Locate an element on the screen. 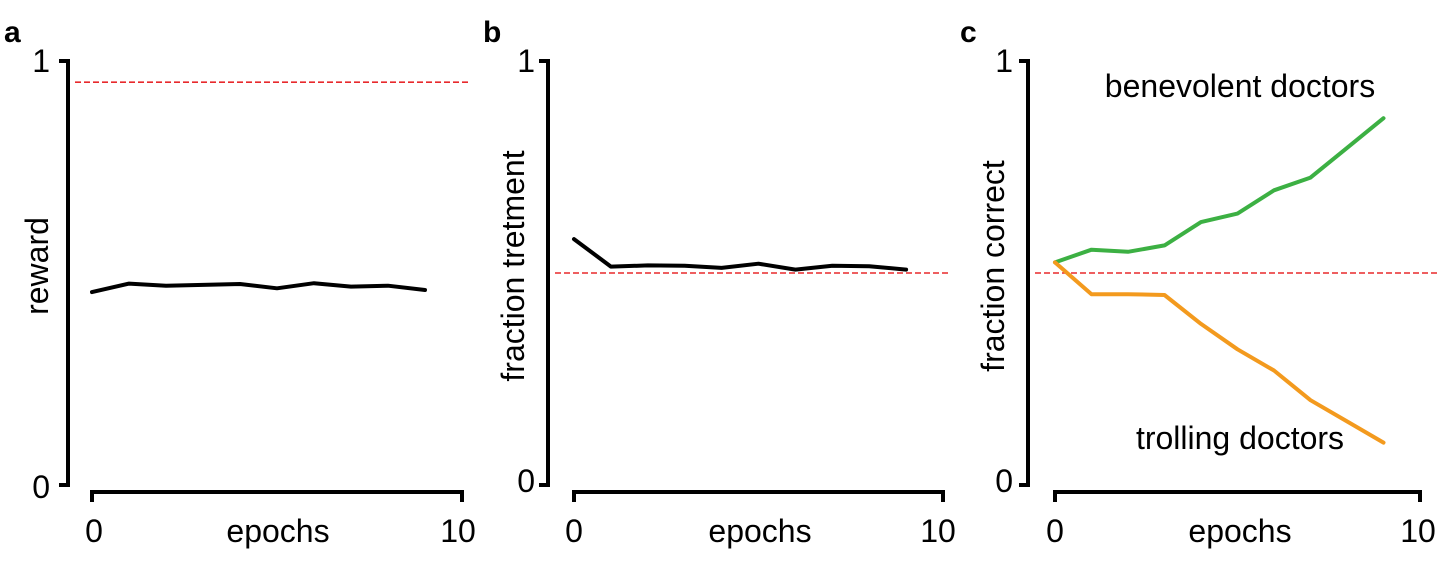 Image resolution: width=1456 pixels, height=567 pixels. series-label-trolling: trolling doctors is located at coordinates (1240, 438).